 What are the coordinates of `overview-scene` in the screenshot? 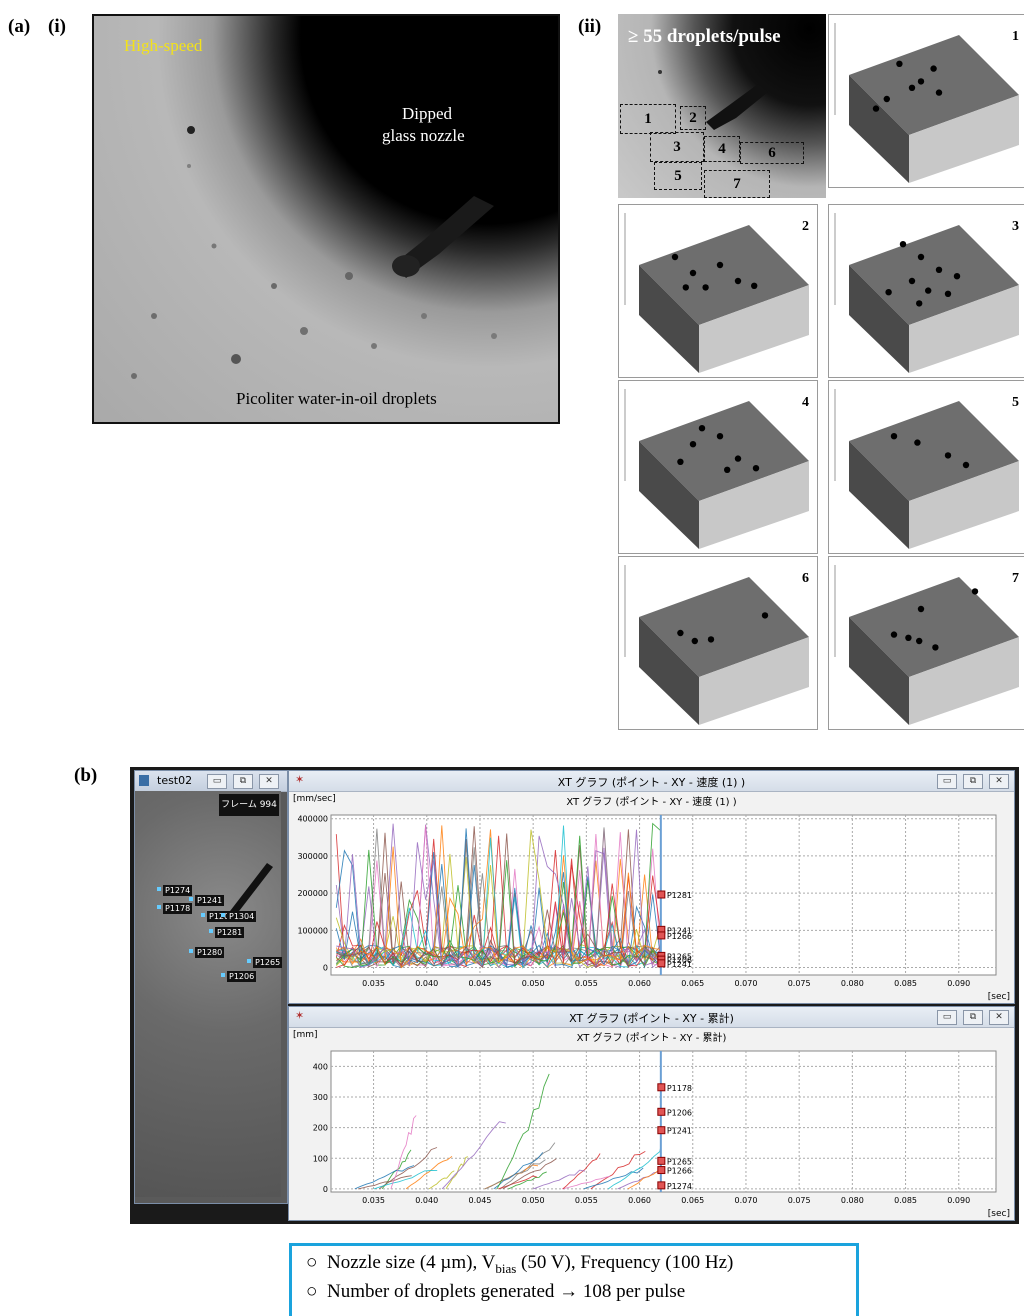 It's located at (713, 100).